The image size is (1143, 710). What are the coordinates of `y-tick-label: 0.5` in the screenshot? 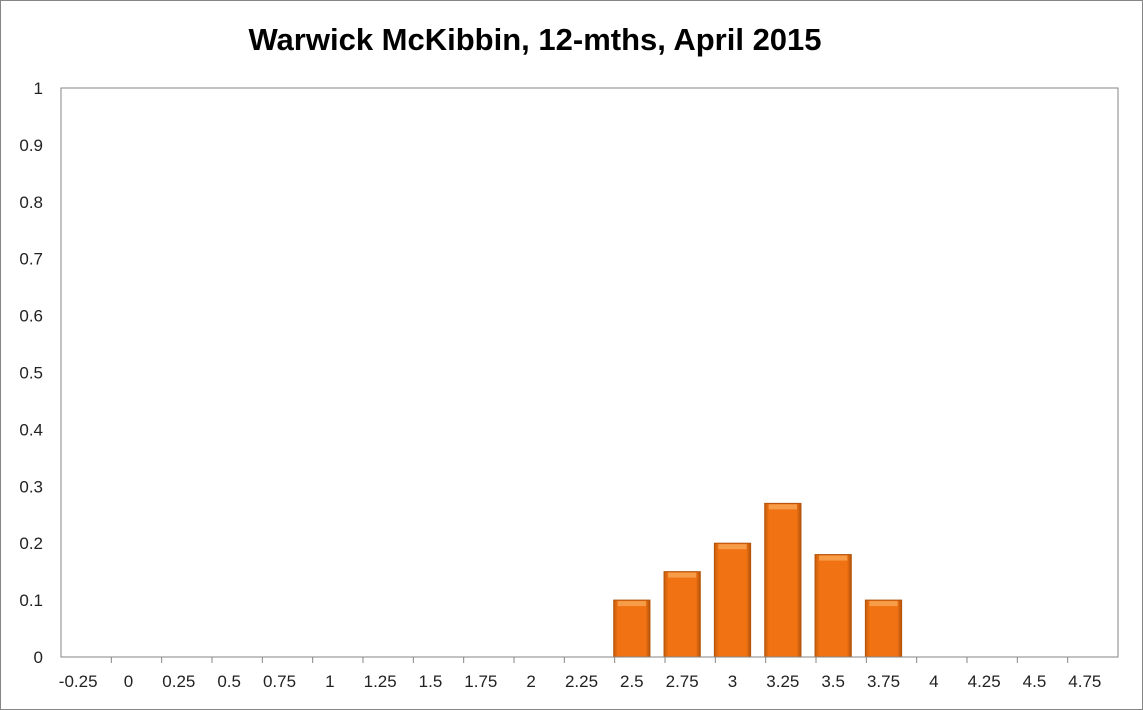 It's located at (31, 373).